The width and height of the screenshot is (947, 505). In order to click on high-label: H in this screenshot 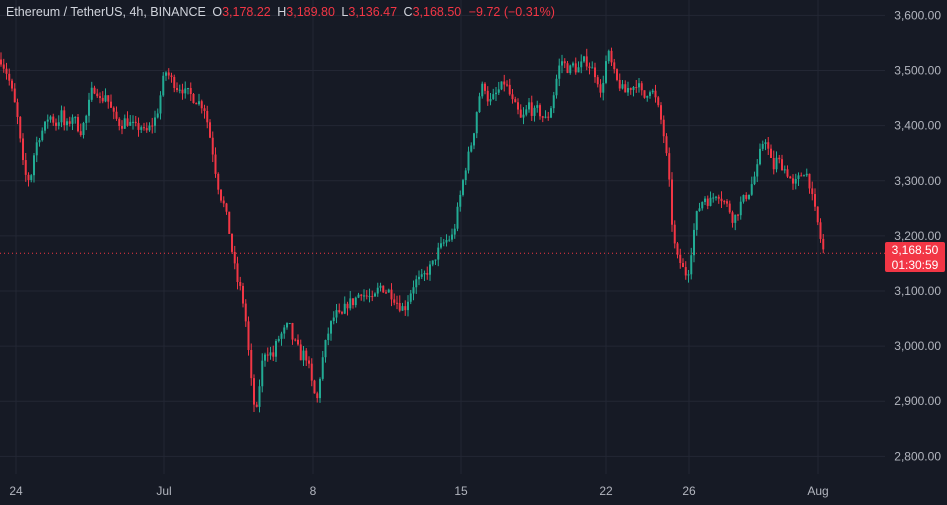, I will do `click(282, 12)`.